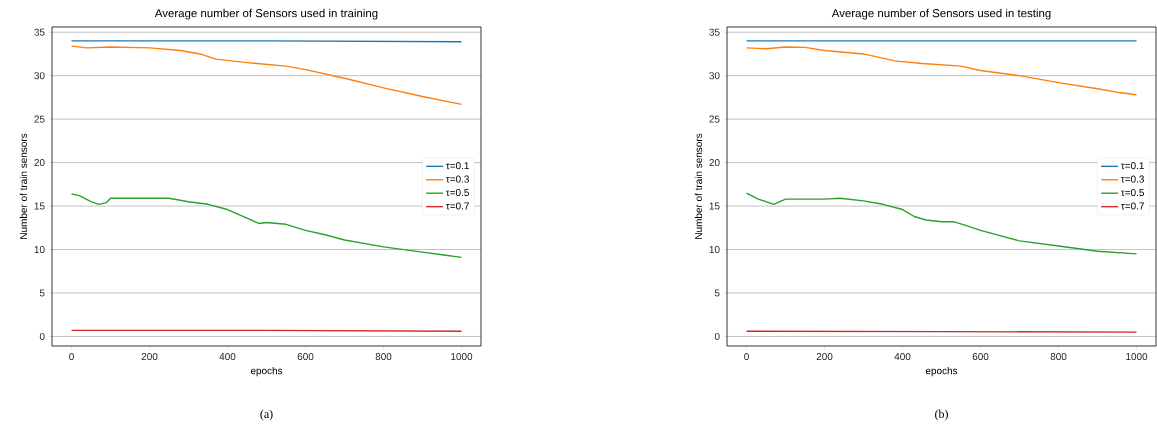  What do you see at coordinates (266, 415) in the screenshot?
I see `text: (a)` at bounding box center [266, 415].